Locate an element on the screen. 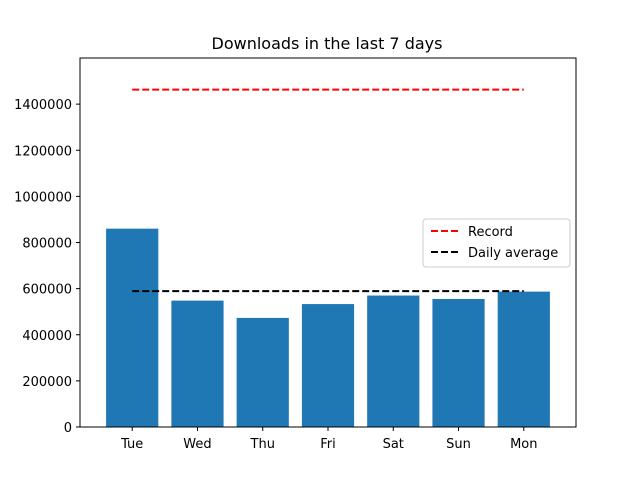  y-tick-label: 1400000 is located at coordinates (43, 105).